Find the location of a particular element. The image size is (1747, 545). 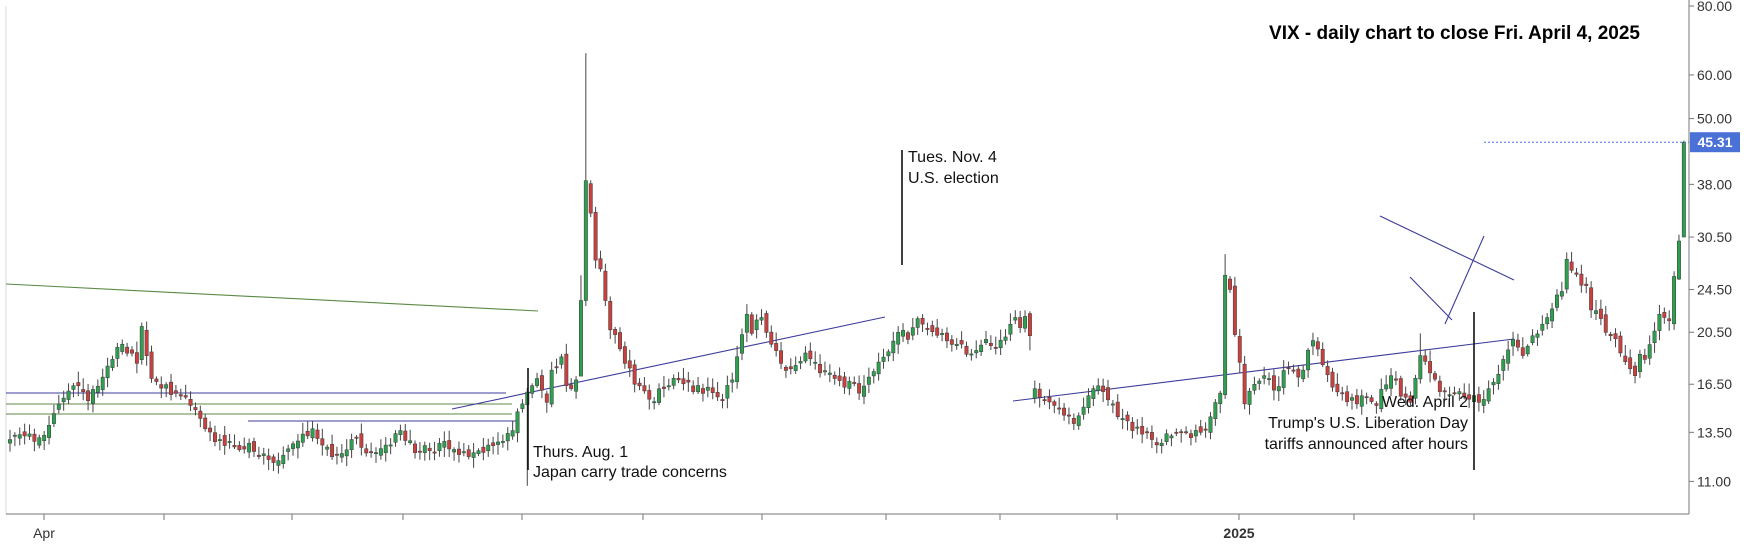

y-tick-label: 16.50 is located at coordinates (1714, 384).